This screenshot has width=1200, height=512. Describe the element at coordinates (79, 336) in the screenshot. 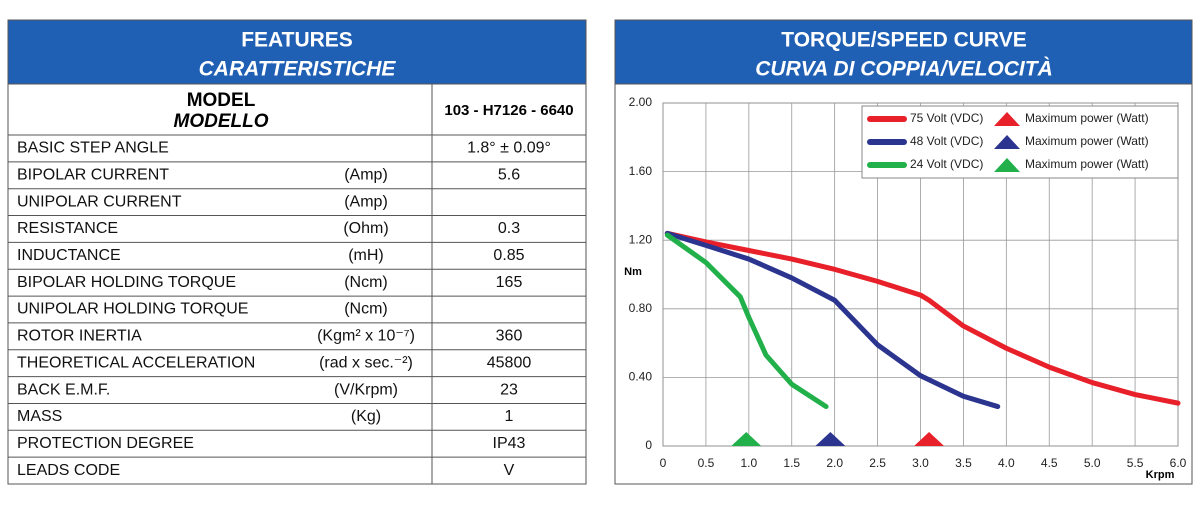

I see `feature-name: ROTOR INERTIA` at that location.